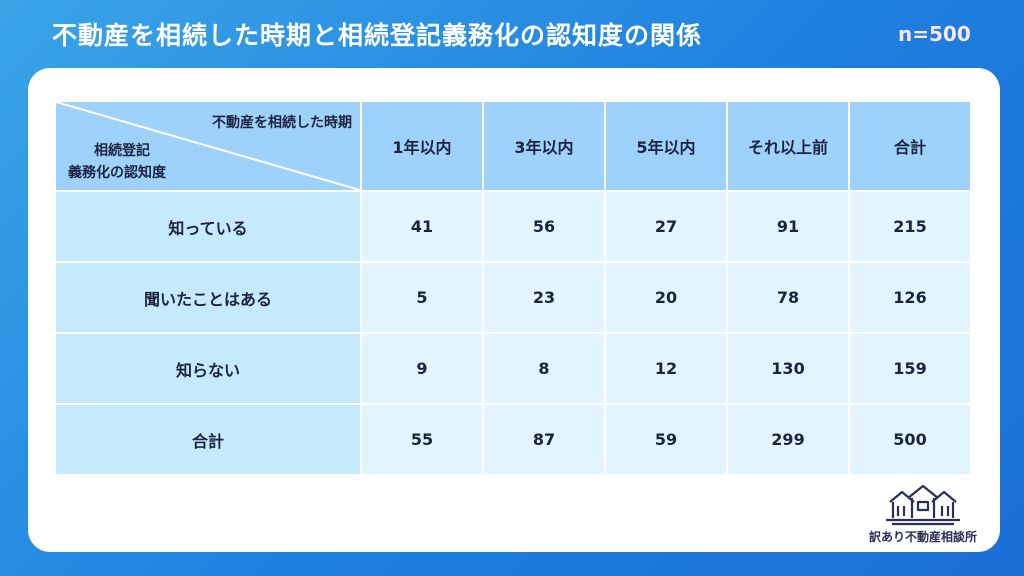 This screenshot has height=576, width=1024. Describe the element at coordinates (910, 226) in the screenshot. I see `table-cell: 215` at that location.